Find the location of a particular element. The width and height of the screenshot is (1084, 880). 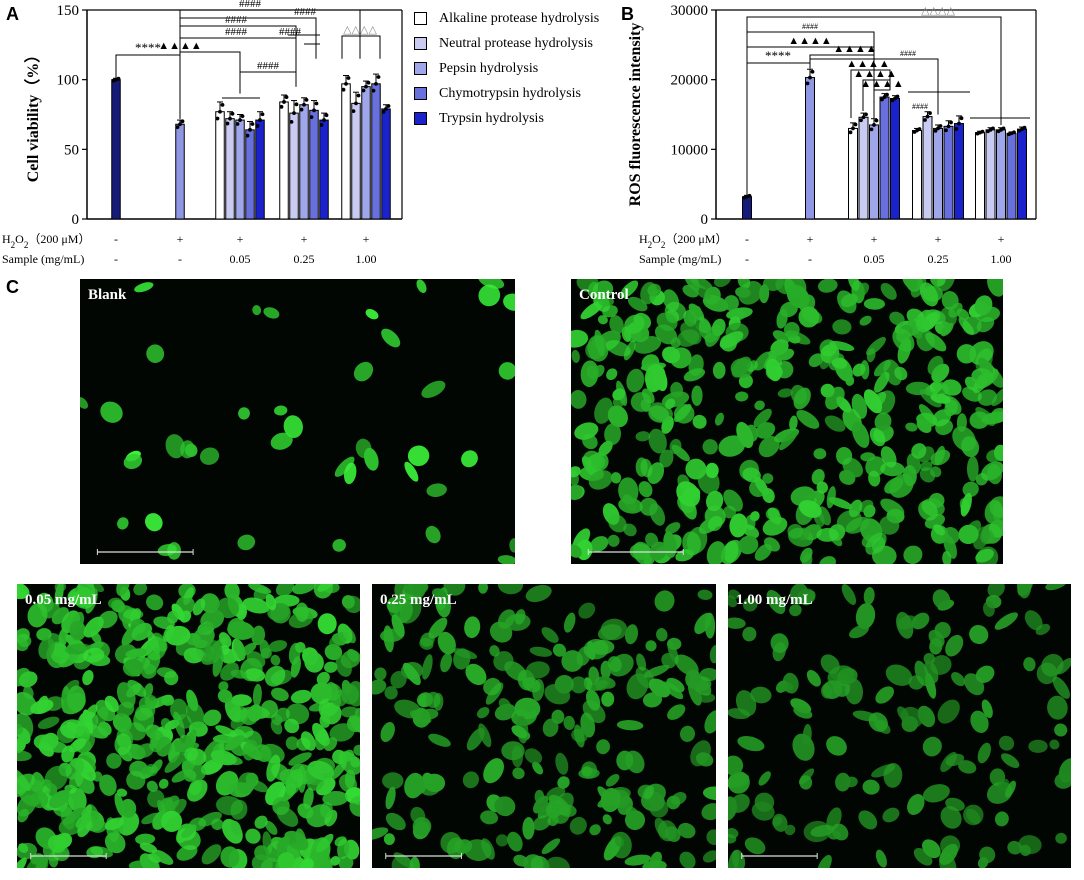

sample-value: - is located at coordinates (116, 259).